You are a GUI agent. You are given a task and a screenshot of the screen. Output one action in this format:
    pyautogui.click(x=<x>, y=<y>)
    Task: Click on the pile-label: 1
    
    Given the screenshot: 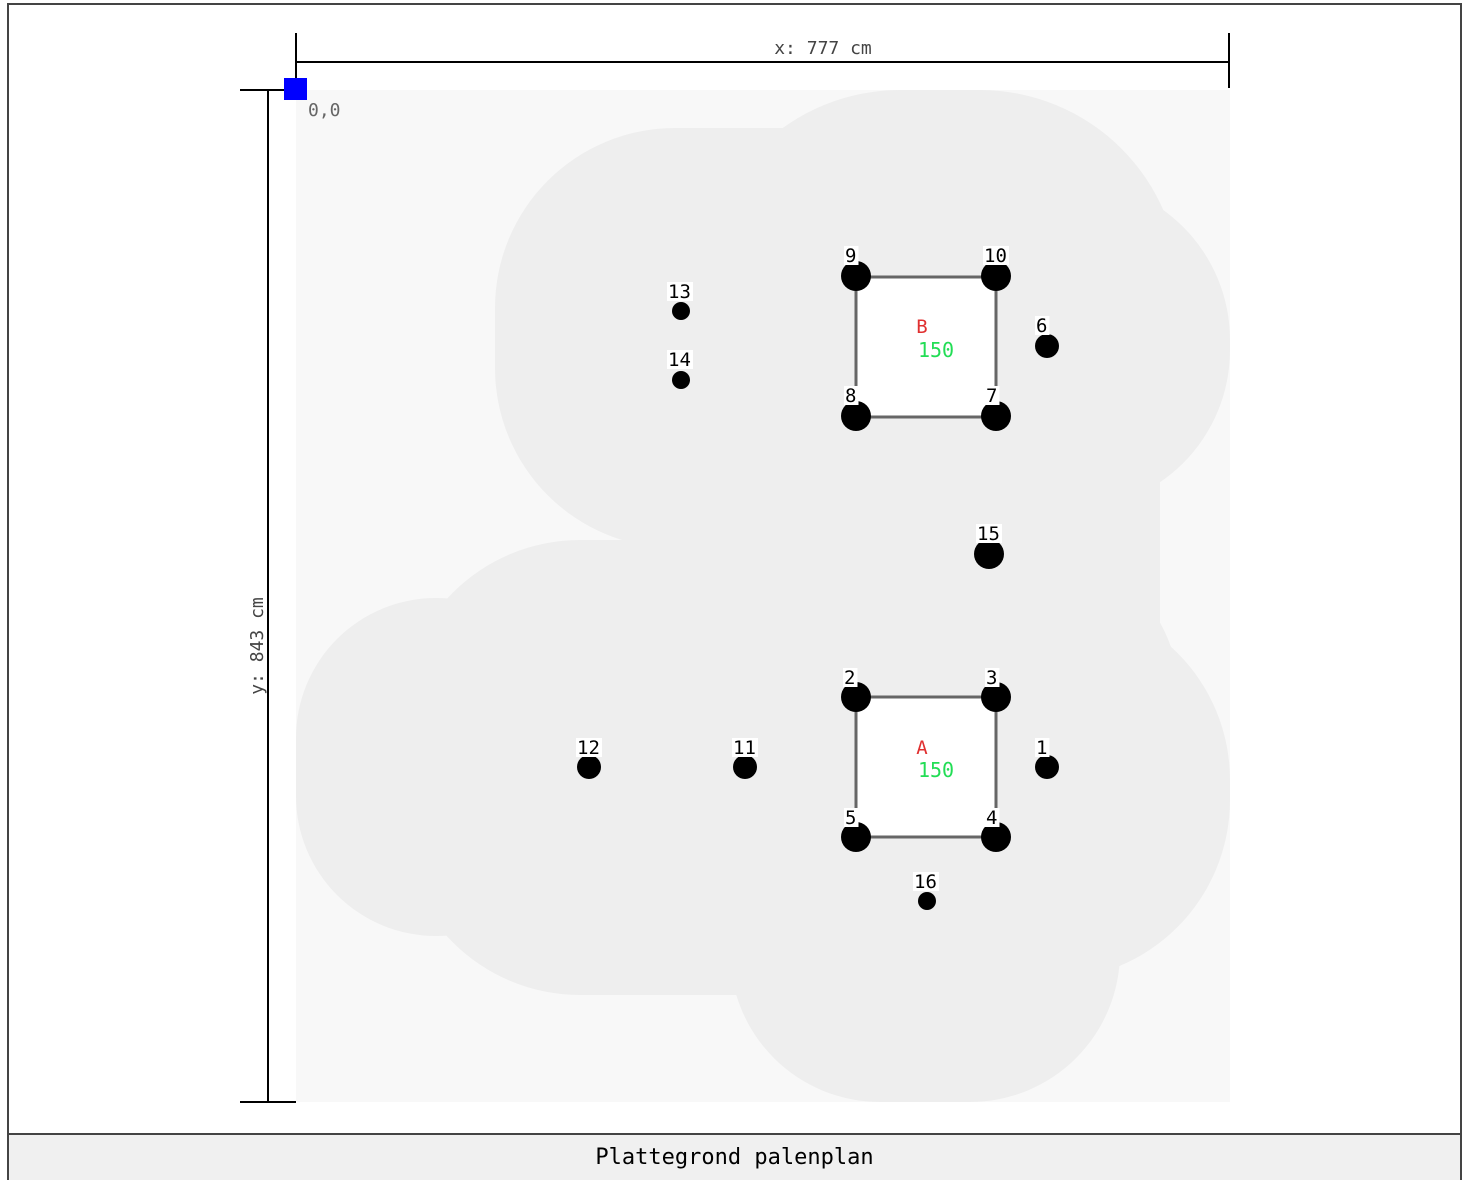 What is the action you would take?
    pyautogui.click(x=1041, y=748)
    